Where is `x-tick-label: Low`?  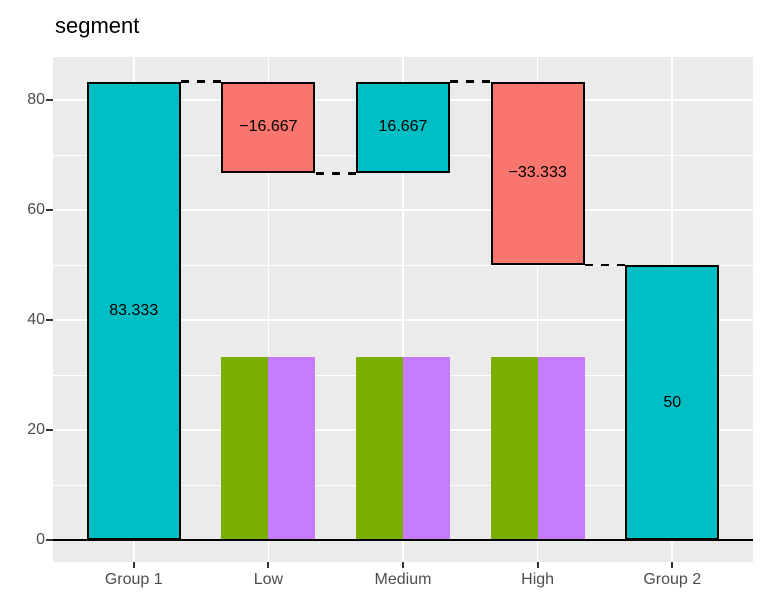
x-tick-label: Low is located at coordinates (268, 579).